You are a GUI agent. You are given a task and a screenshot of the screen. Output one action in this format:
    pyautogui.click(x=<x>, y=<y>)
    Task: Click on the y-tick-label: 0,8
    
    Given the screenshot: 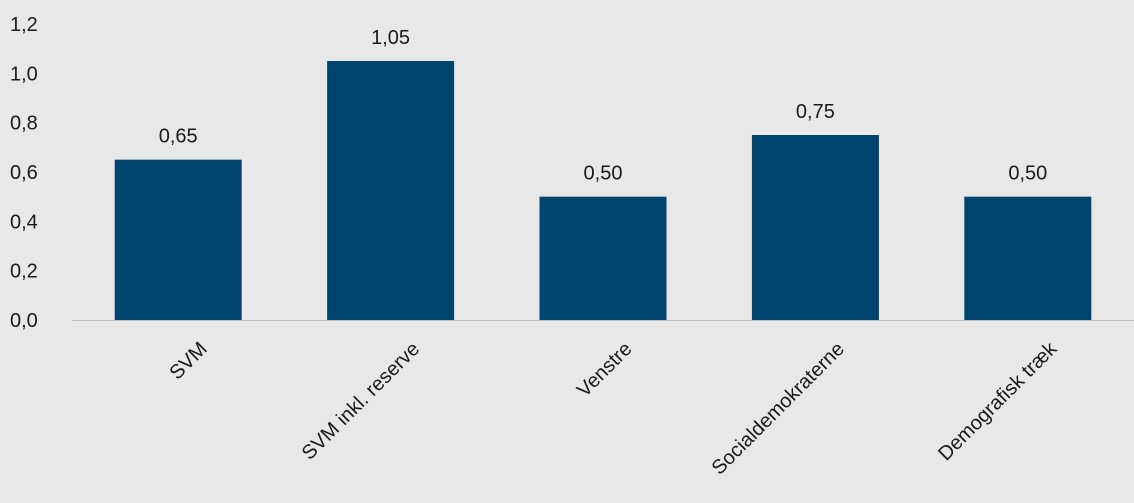 What is the action you would take?
    pyautogui.click(x=24, y=124)
    